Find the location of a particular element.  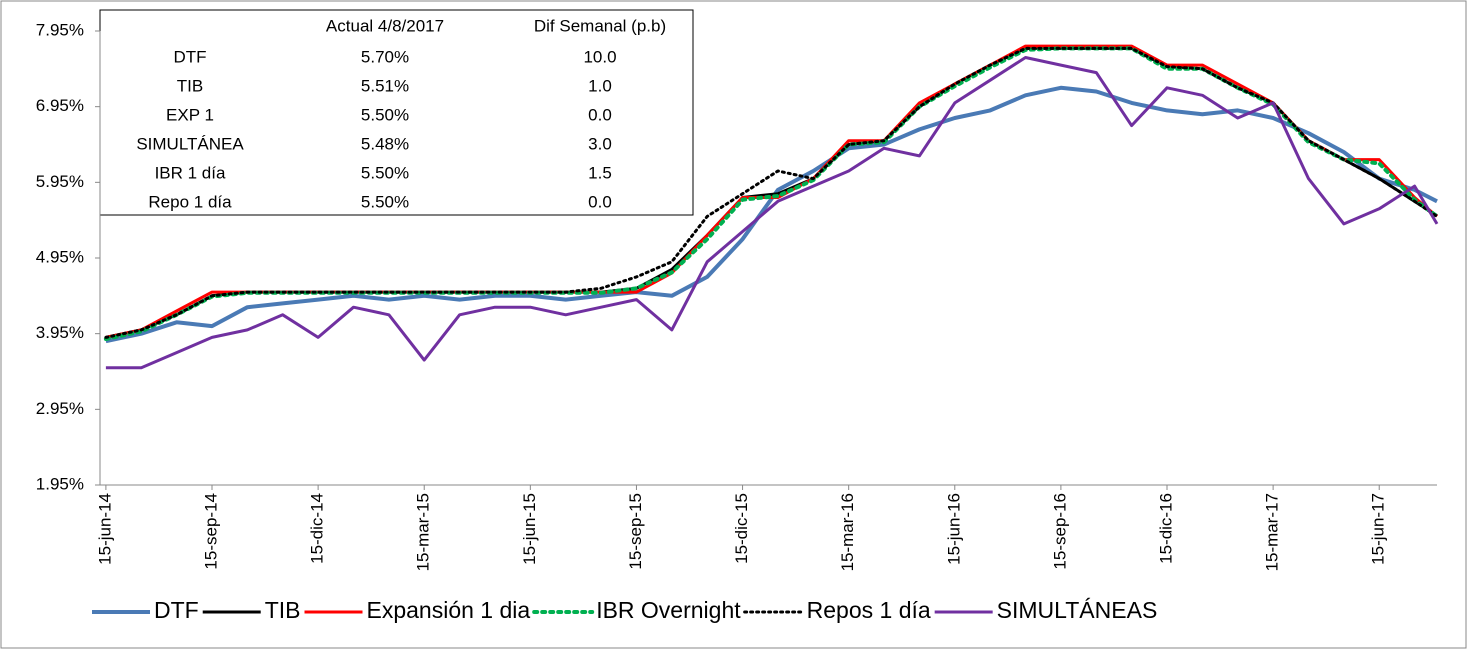

x-tick-label: 15-dic-14 is located at coordinates (317, 528).